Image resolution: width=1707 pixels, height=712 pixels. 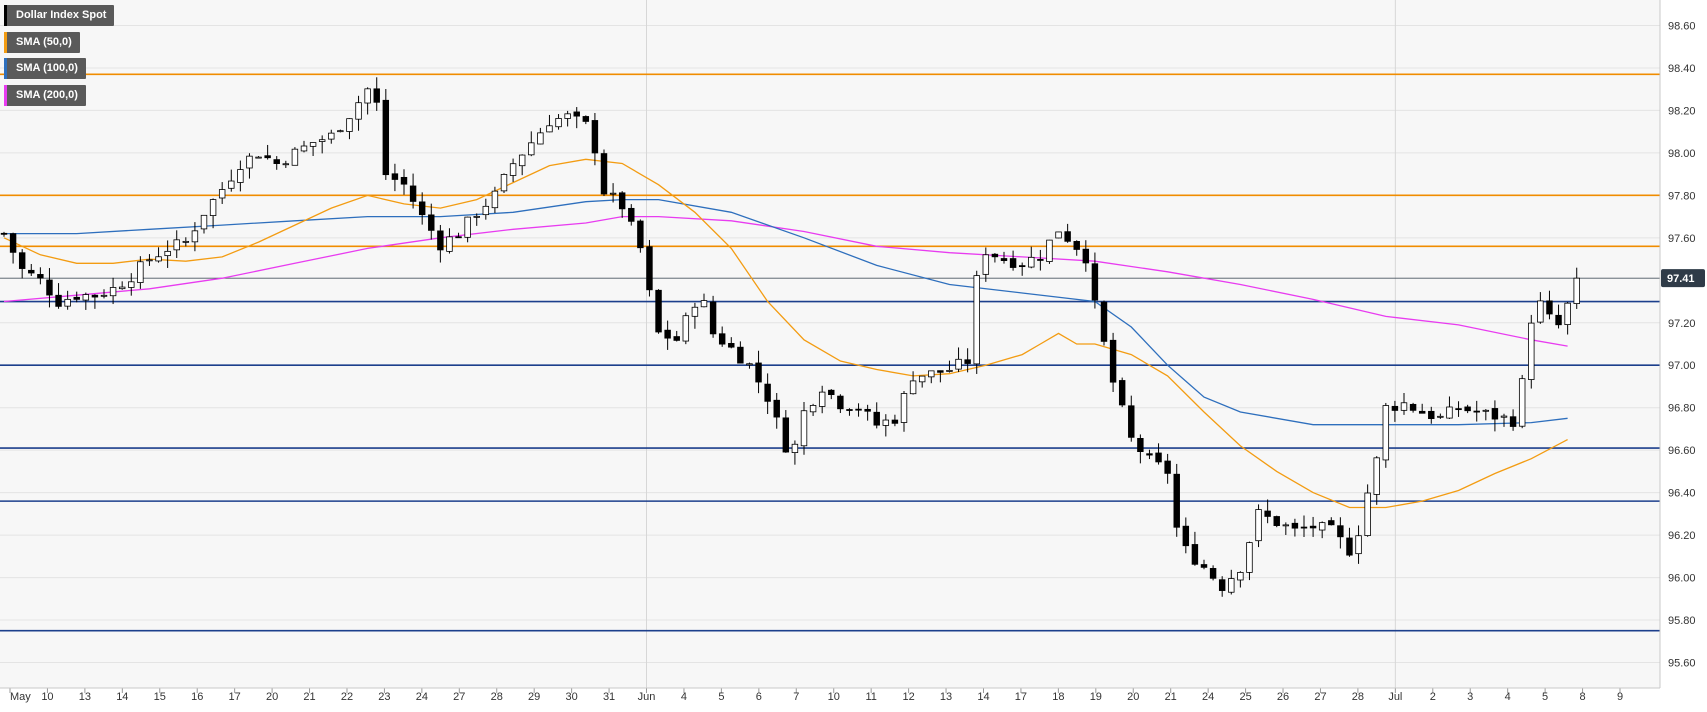 I want to click on legend-label-sma50: SMA (50,0), so click(x=44, y=42).